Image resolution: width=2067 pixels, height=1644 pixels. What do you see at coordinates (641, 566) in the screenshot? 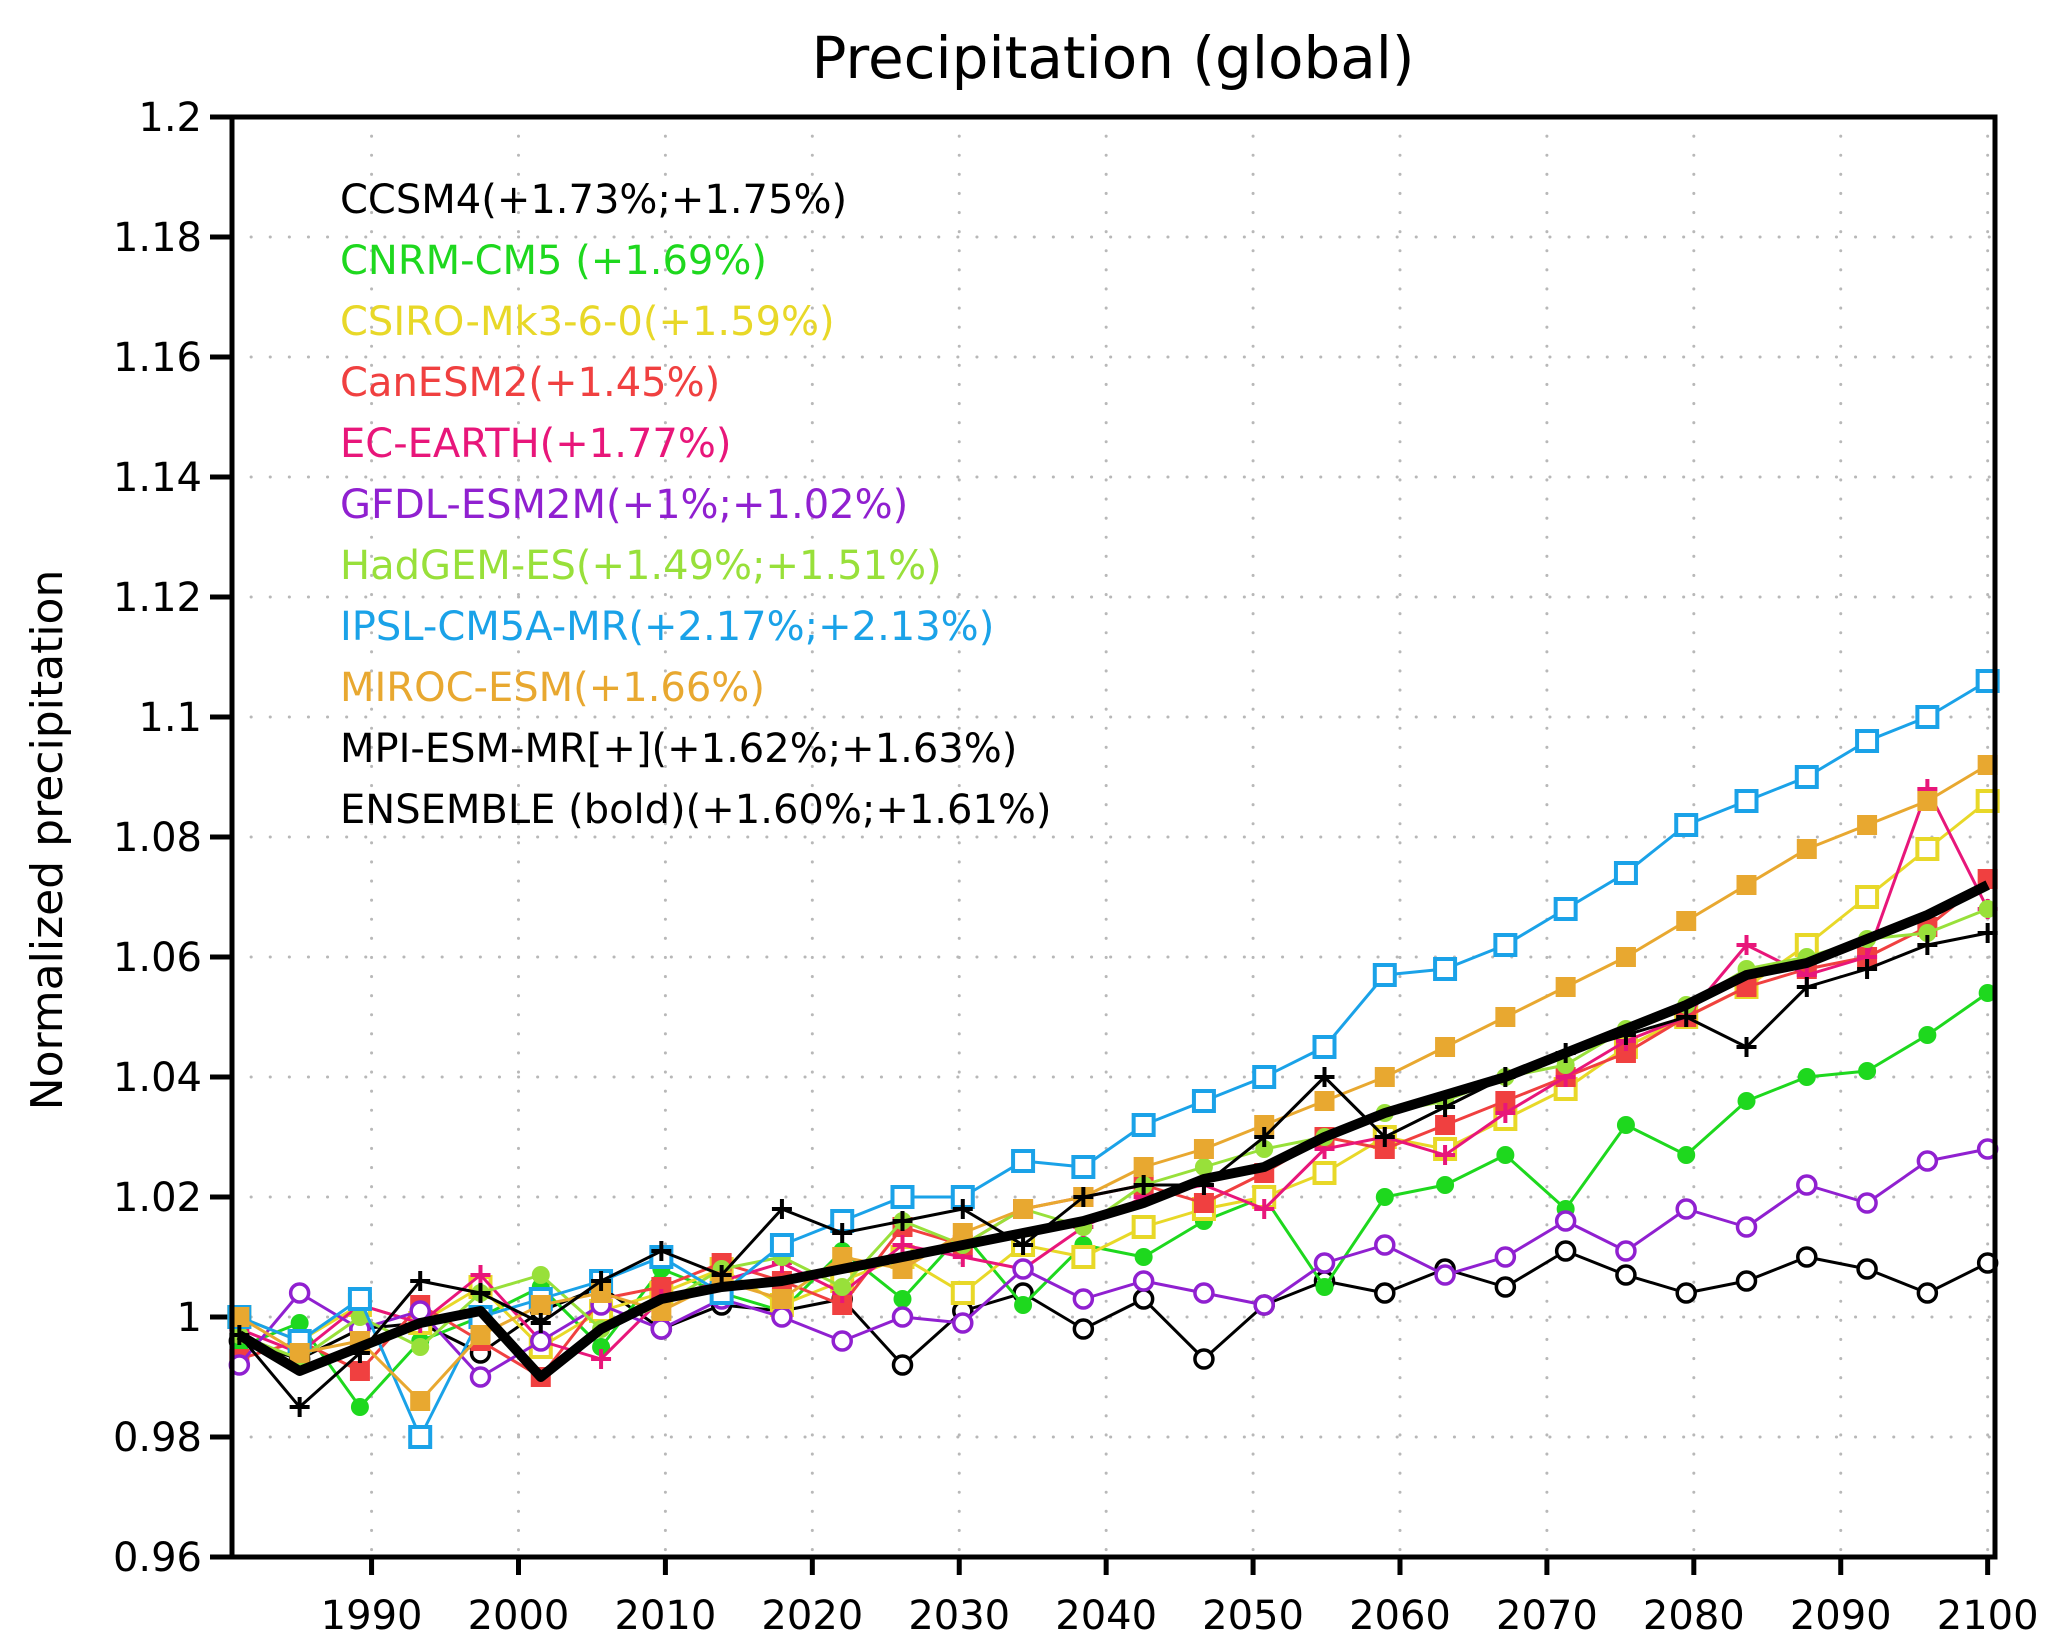
I see `legend-entry: HadGEM-ES(+1.49%;+1.51%)` at bounding box center [641, 566].